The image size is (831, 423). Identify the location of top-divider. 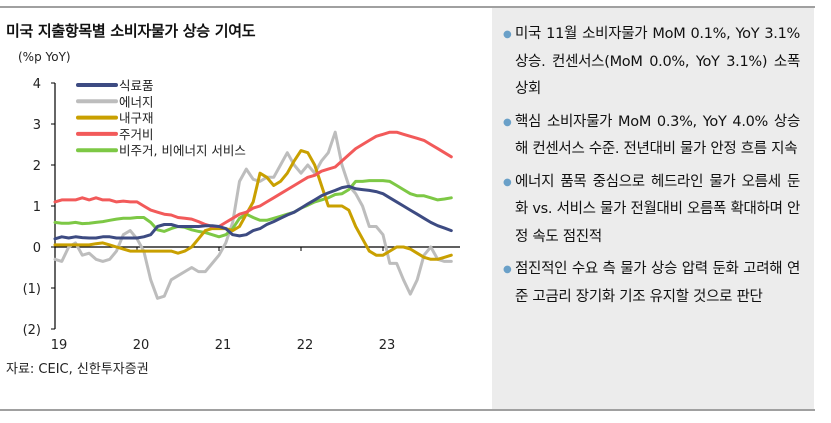
(407, 7).